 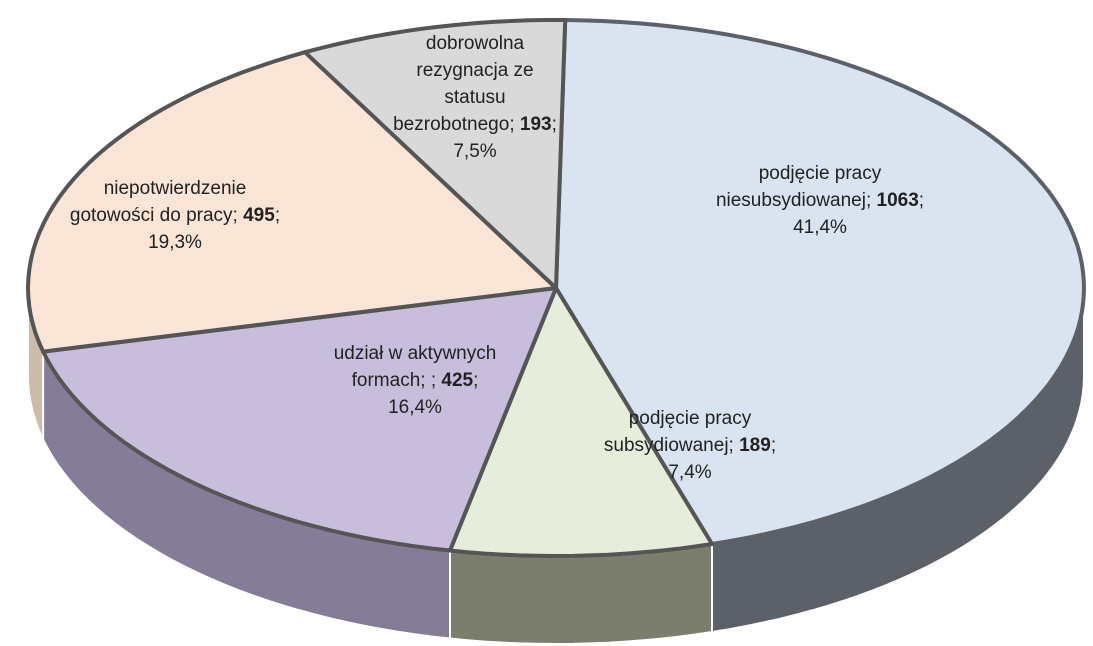 What do you see at coordinates (158, 202) in the screenshot?
I see `label-category: niepotwierdzenie gotowości do pracy` at bounding box center [158, 202].